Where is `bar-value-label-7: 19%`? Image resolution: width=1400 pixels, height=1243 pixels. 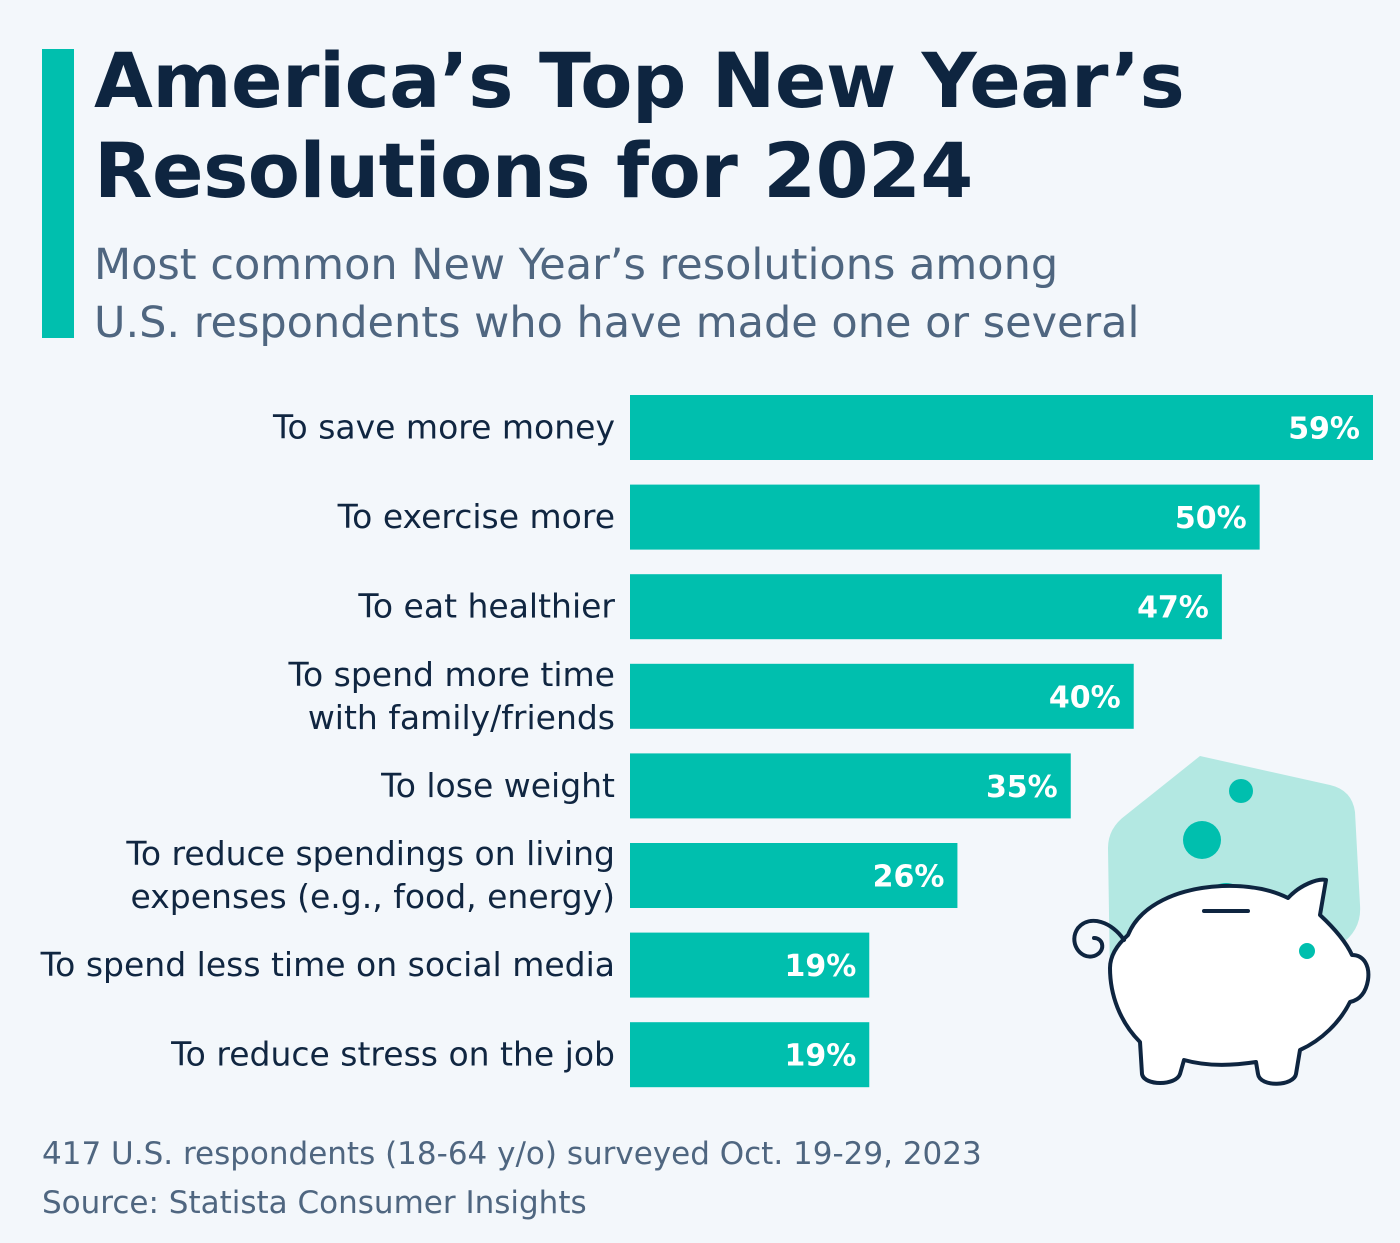
bar-value-label-7: 19% is located at coordinates (820, 966).